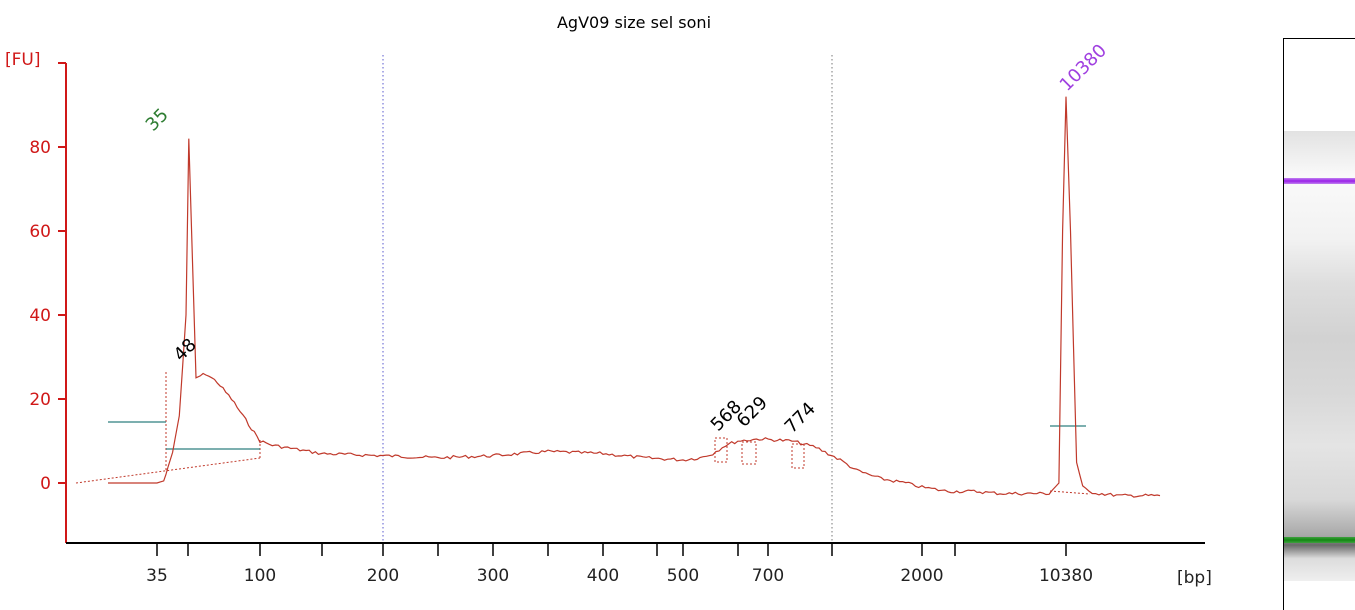  What do you see at coordinates (1319, 181) in the screenshot?
I see `upper-marker-band` at bounding box center [1319, 181].